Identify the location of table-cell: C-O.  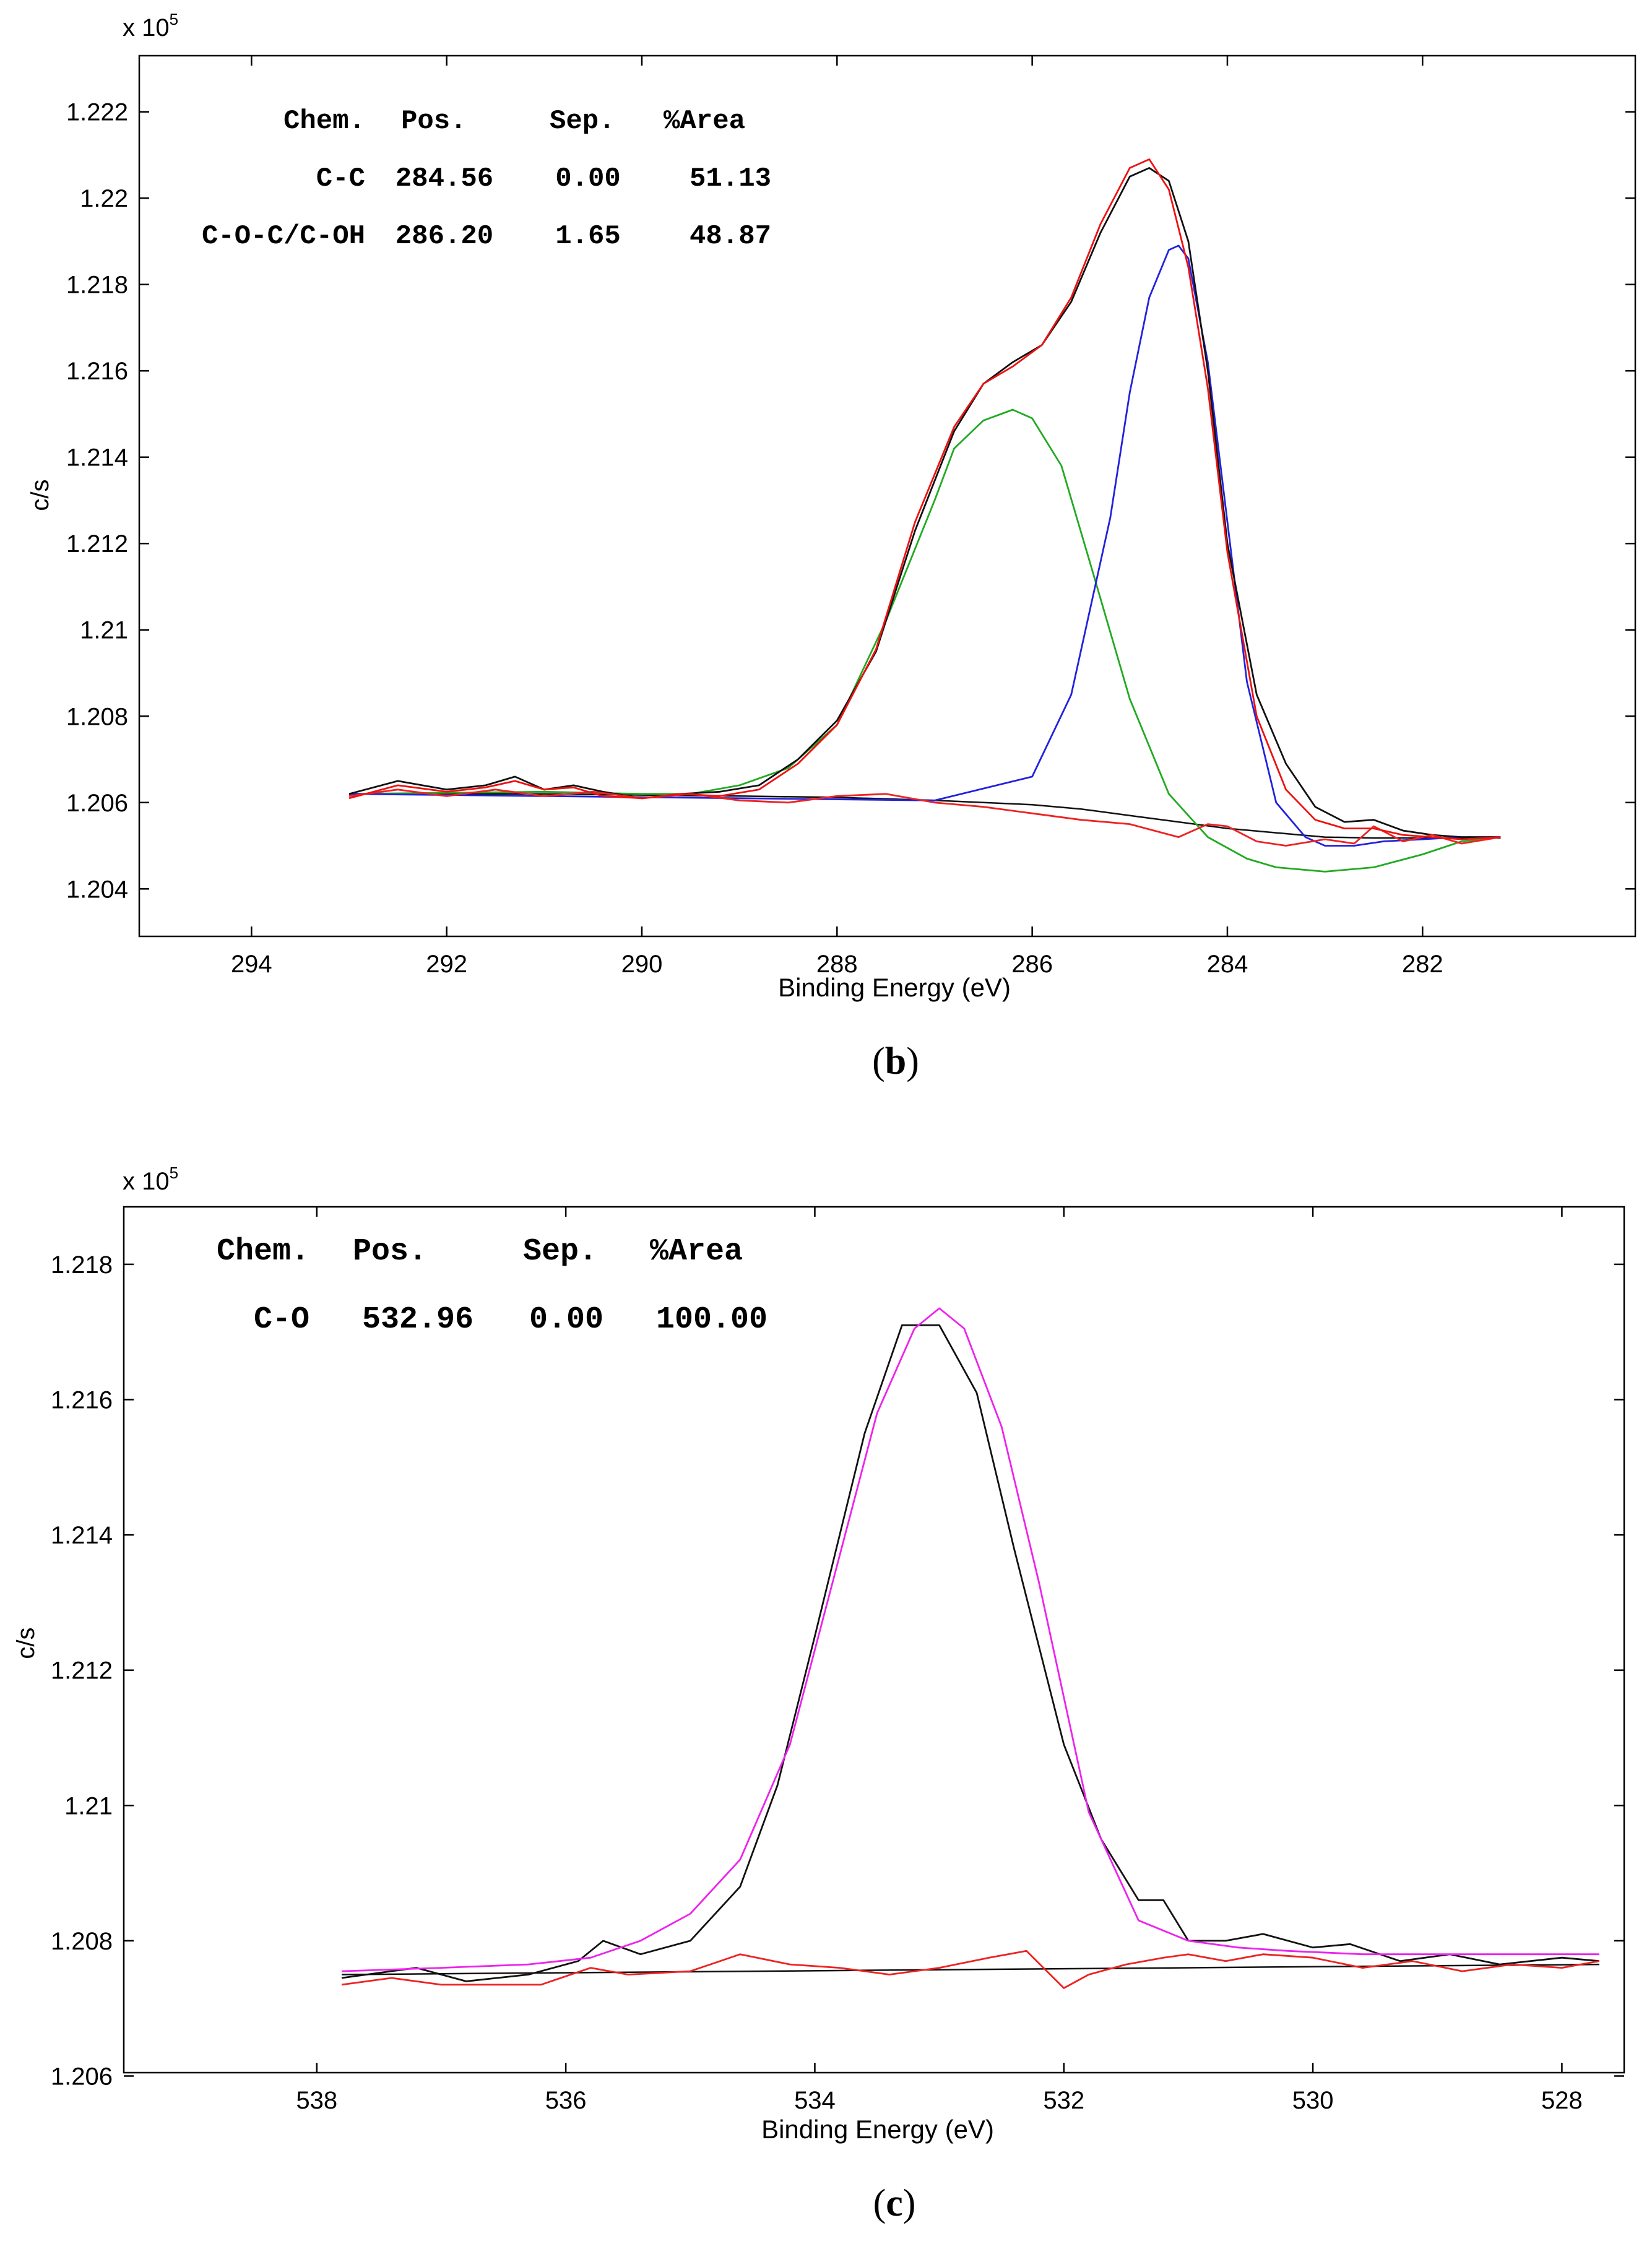
(281, 1319).